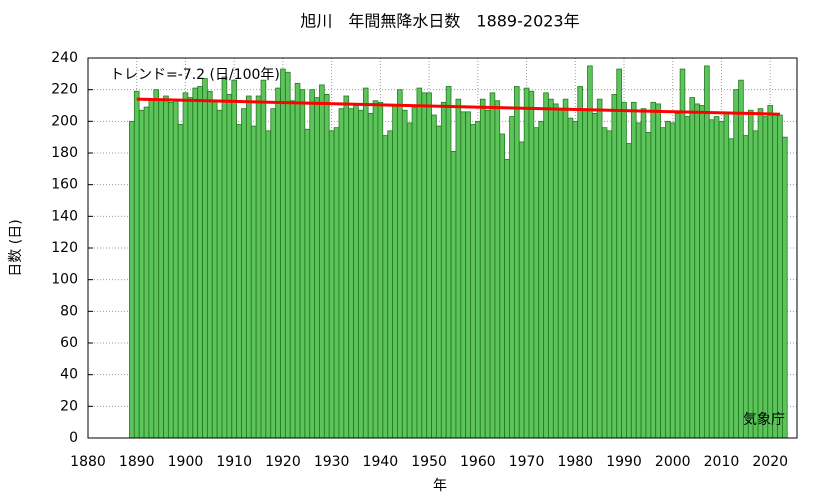  Describe the element at coordinates (439, 21) in the screenshot. I see `chart-title: 旭川 年間無降水日数 1889-2023年` at that location.